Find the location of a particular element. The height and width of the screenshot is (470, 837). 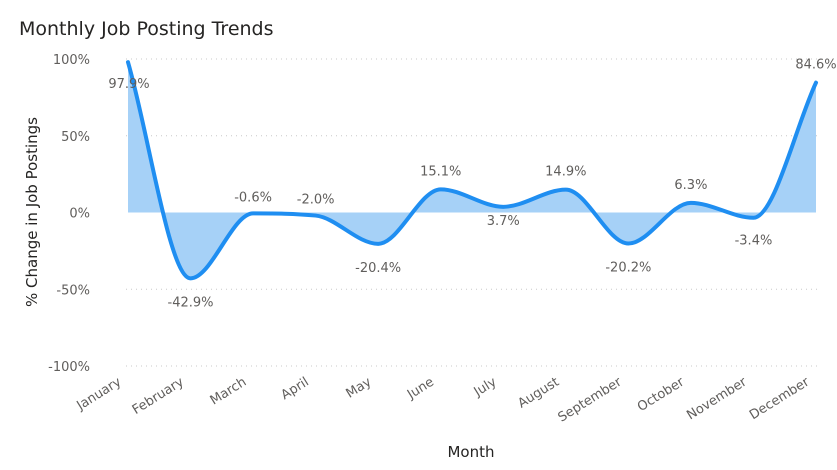

x-tick-label: August is located at coordinates (538, 393).